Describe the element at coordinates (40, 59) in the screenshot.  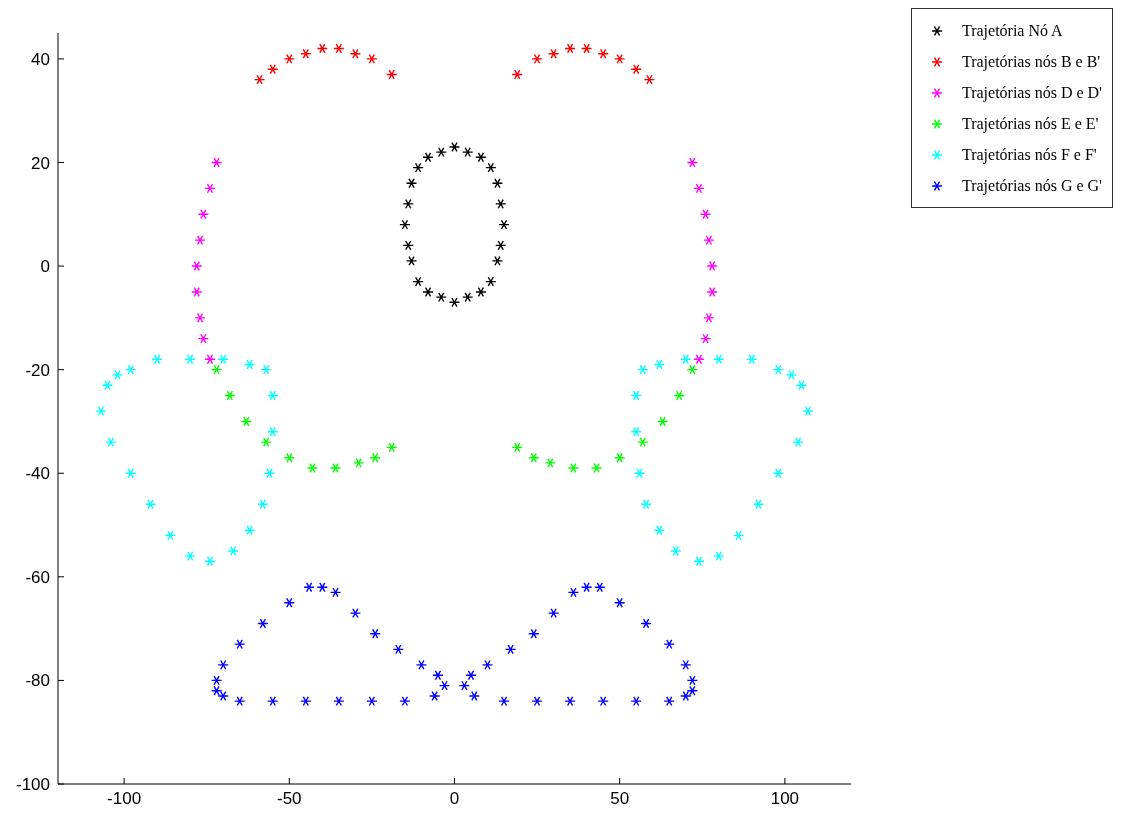
I see `y-tick-label: 40` at that location.